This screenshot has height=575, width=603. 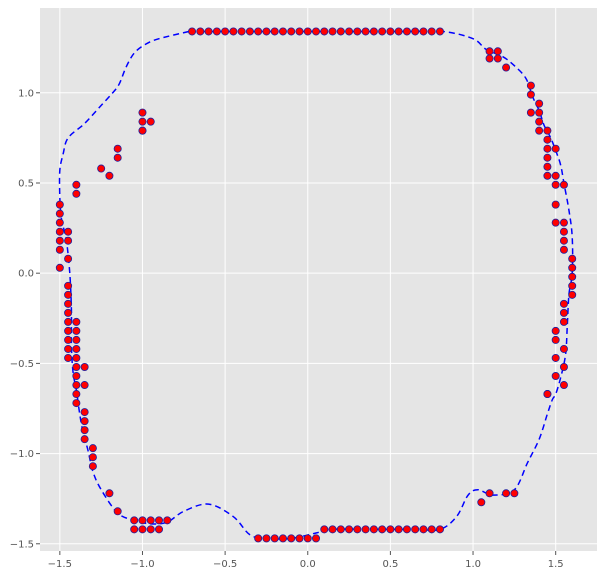 What do you see at coordinates (60, 564) in the screenshot?
I see `x-tick-label: −1.5` at bounding box center [60, 564].